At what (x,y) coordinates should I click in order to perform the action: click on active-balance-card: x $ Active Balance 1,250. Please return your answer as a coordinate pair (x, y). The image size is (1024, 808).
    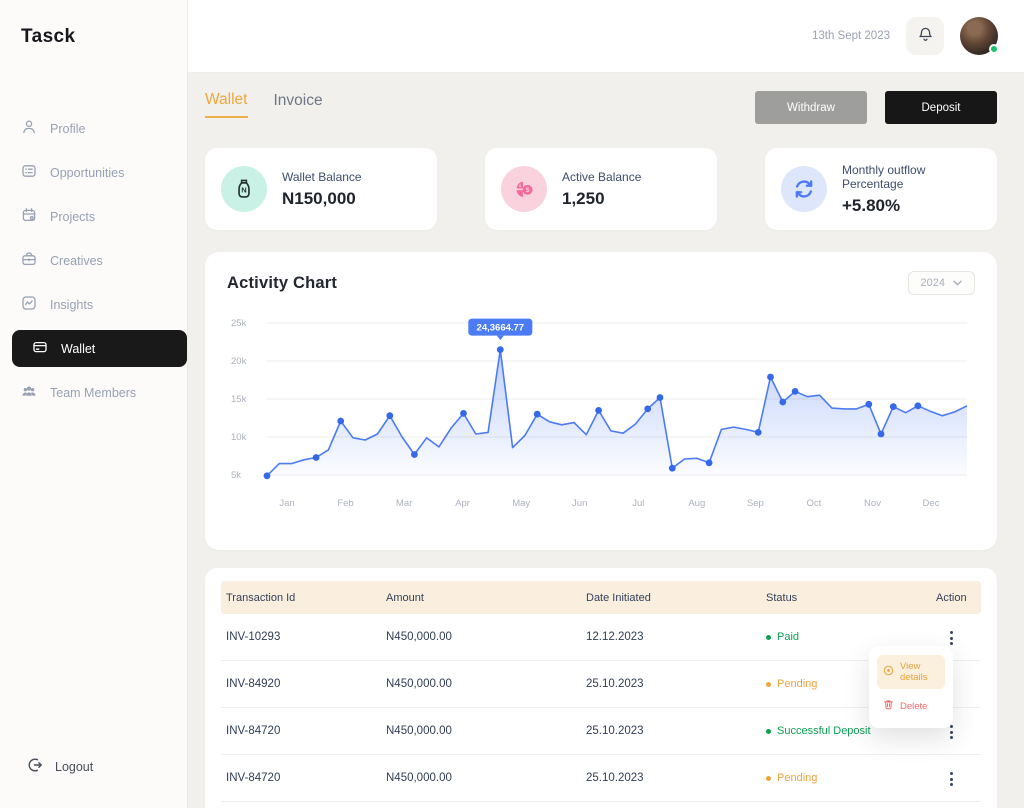
    Looking at the image, I should click on (601, 189).